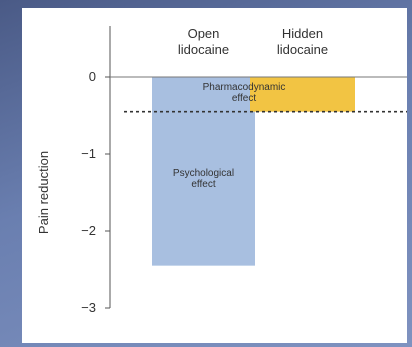 The height and width of the screenshot is (347, 412). What do you see at coordinates (88, 153) in the screenshot?
I see `y-tick-label: −1` at bounding box center [88, 153].